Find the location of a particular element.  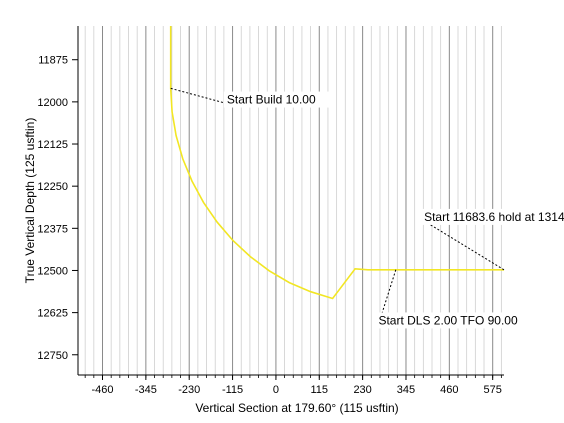

x-tick-label: -345 is located at coordinates (146, 390).